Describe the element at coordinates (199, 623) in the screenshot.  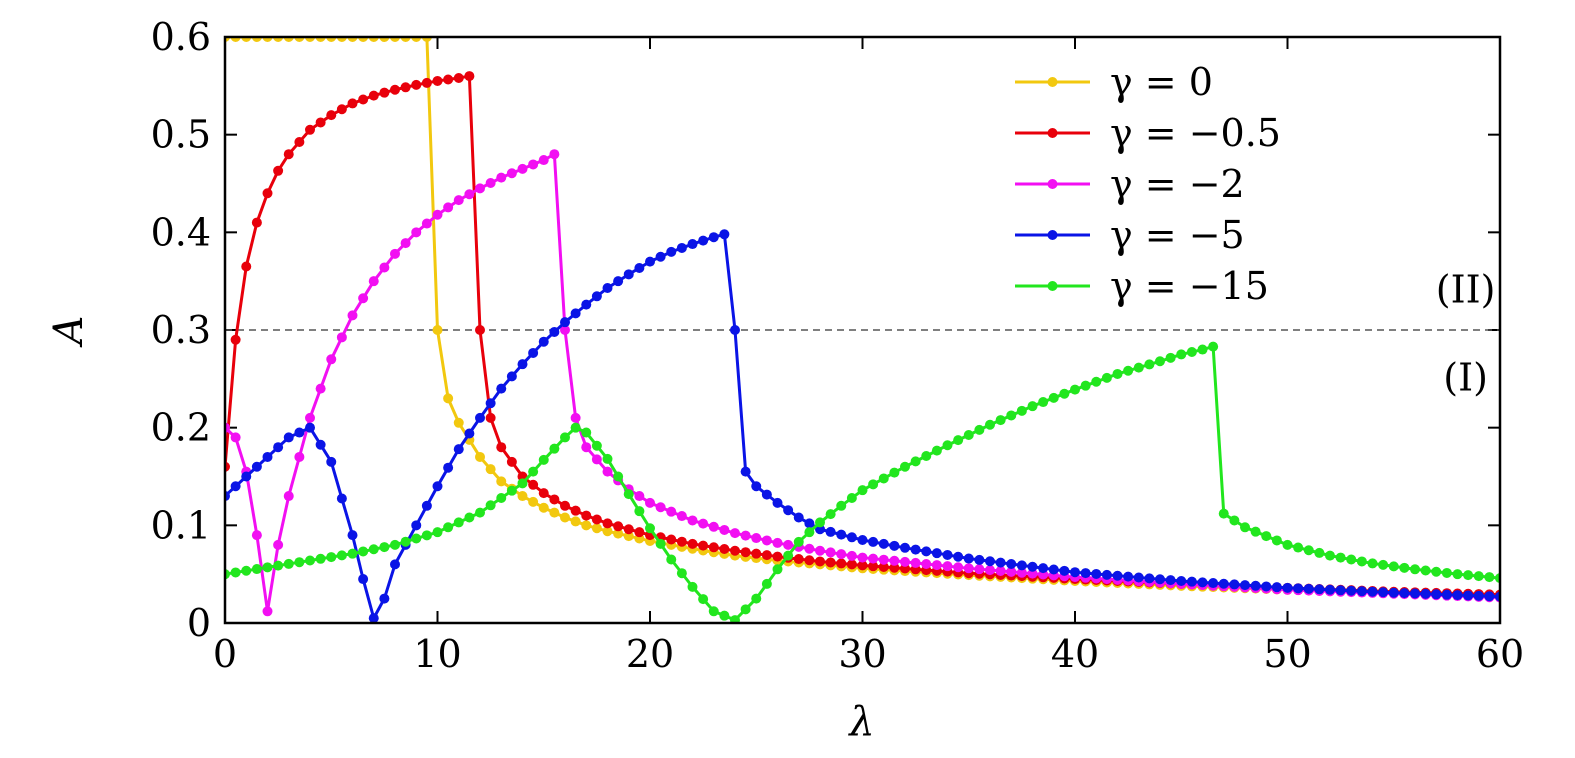
I see `y-tick-label: 0` at that location.